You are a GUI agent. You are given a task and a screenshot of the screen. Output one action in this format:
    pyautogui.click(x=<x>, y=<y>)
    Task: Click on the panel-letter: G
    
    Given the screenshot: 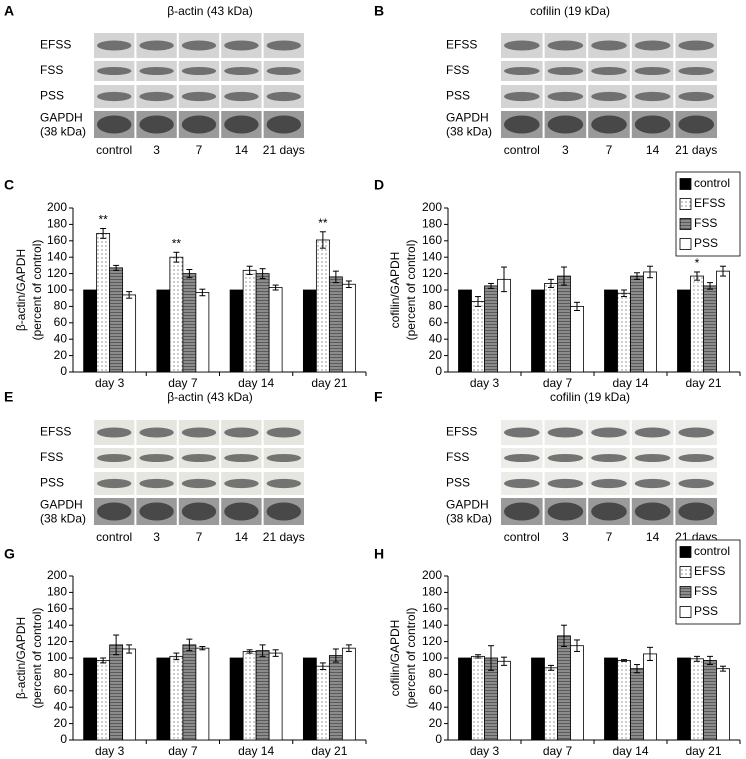 What is the action you would take?
    pyautogui.click(x=9, y=554)
    